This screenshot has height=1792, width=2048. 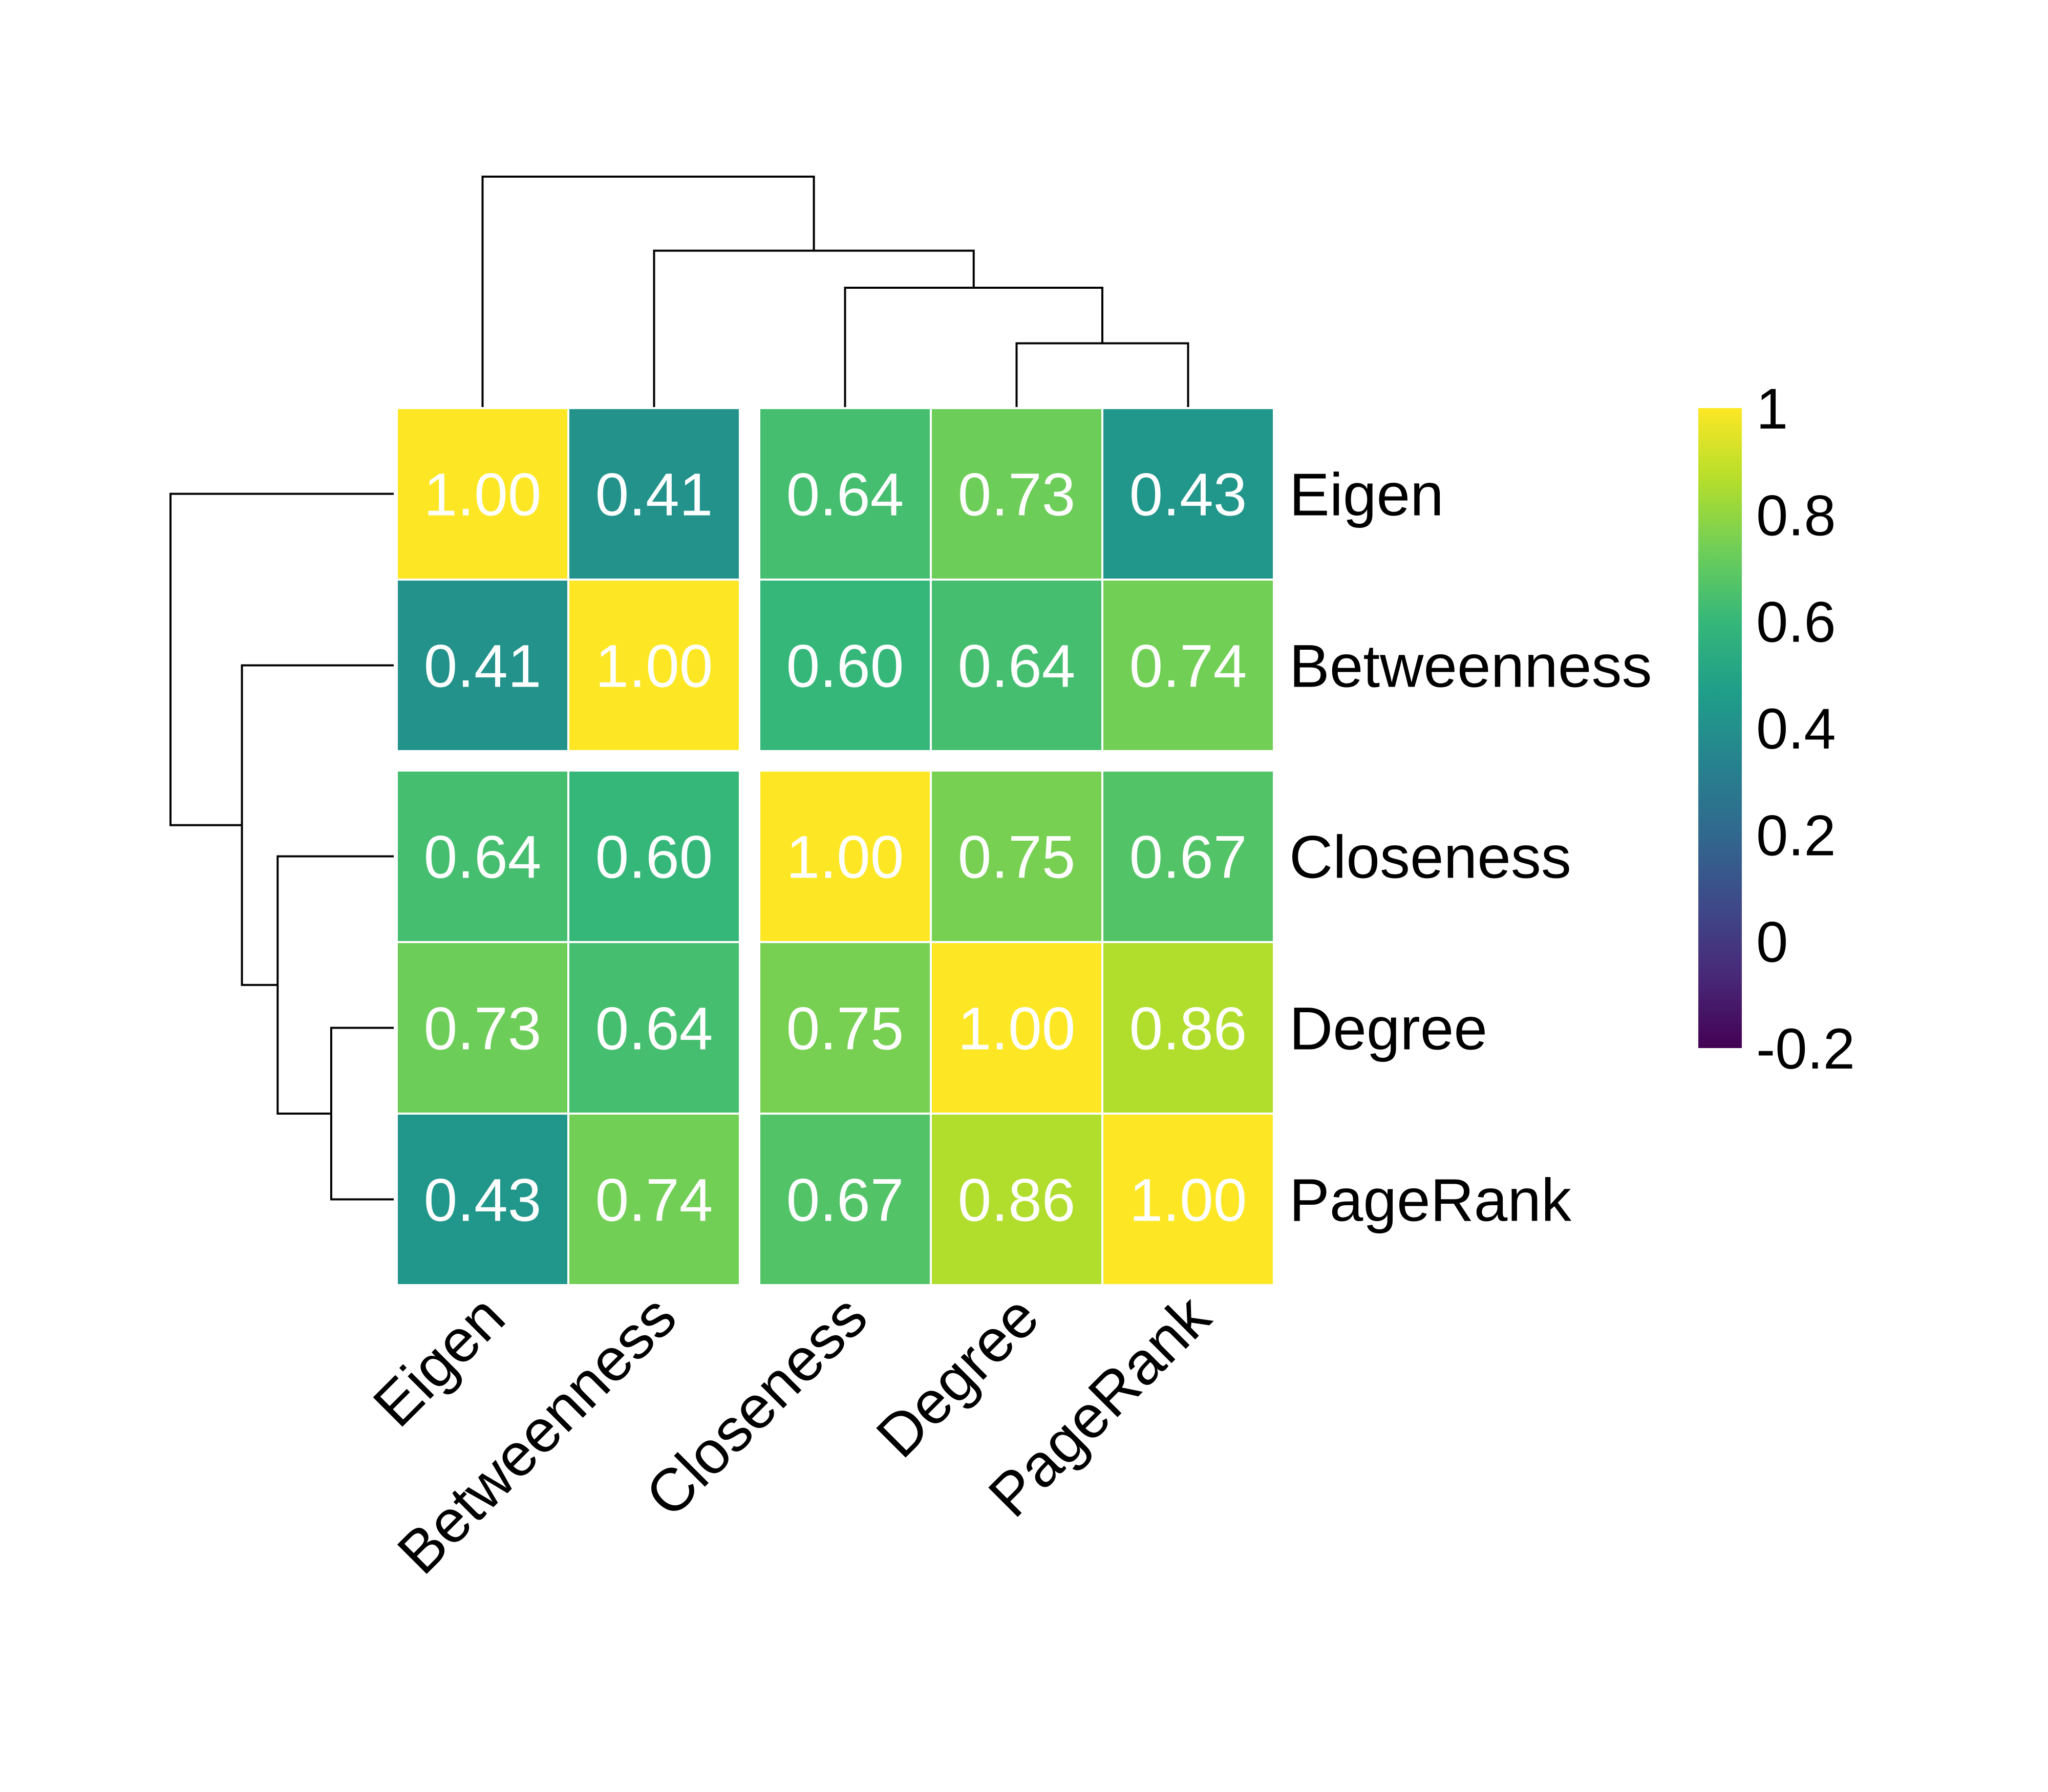 I want to click on row-label: Eigen, so click(x=1366, y=495).